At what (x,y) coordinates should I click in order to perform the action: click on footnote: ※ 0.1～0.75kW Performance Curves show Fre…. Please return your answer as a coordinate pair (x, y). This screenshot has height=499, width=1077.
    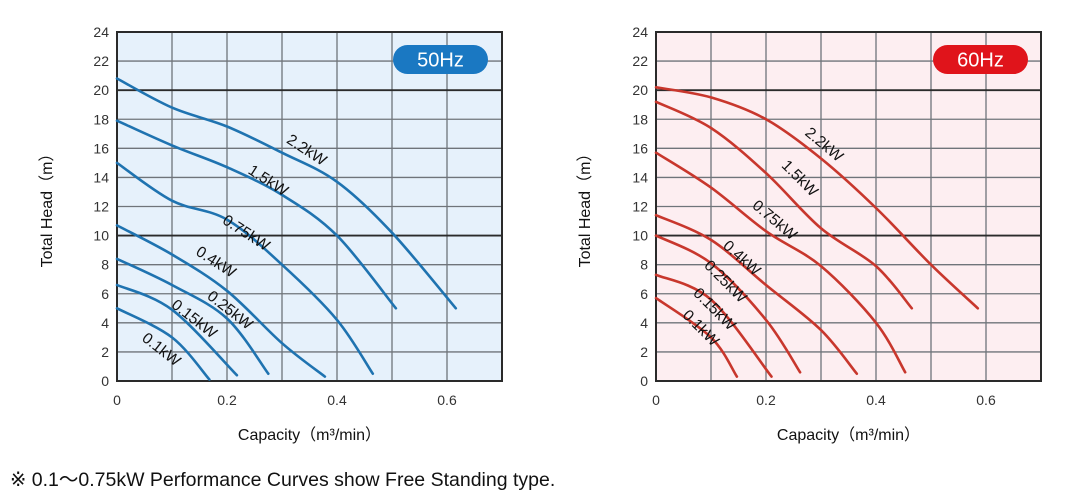
    Looking at the image, I should click on (283, 480).